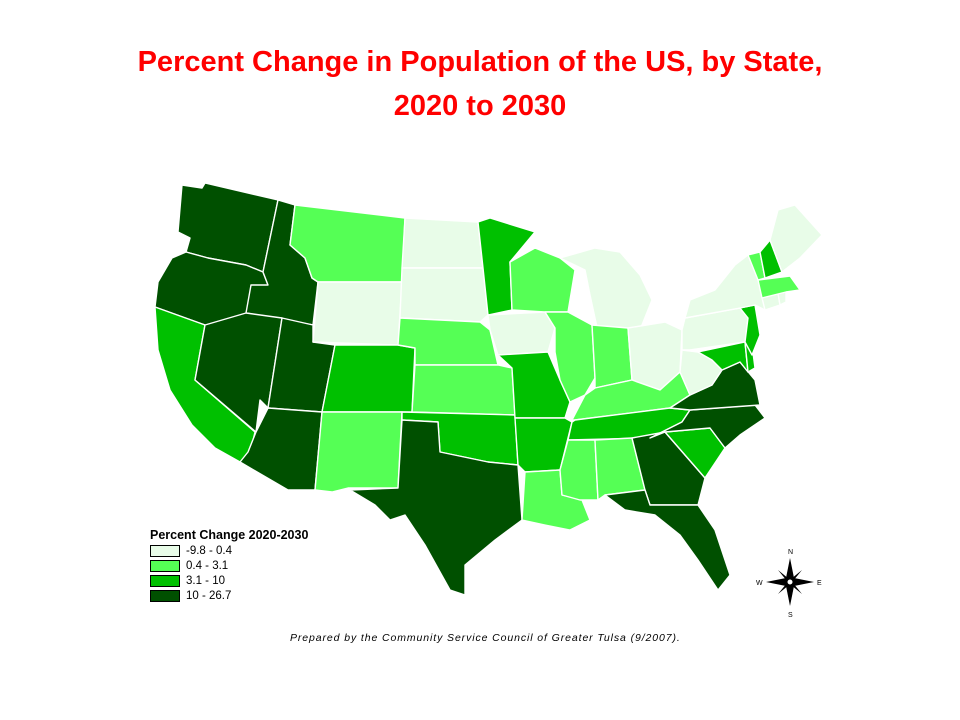 The width and height of the screenshot is (960, 720). I want to click on state-WY, so click(357, 313).